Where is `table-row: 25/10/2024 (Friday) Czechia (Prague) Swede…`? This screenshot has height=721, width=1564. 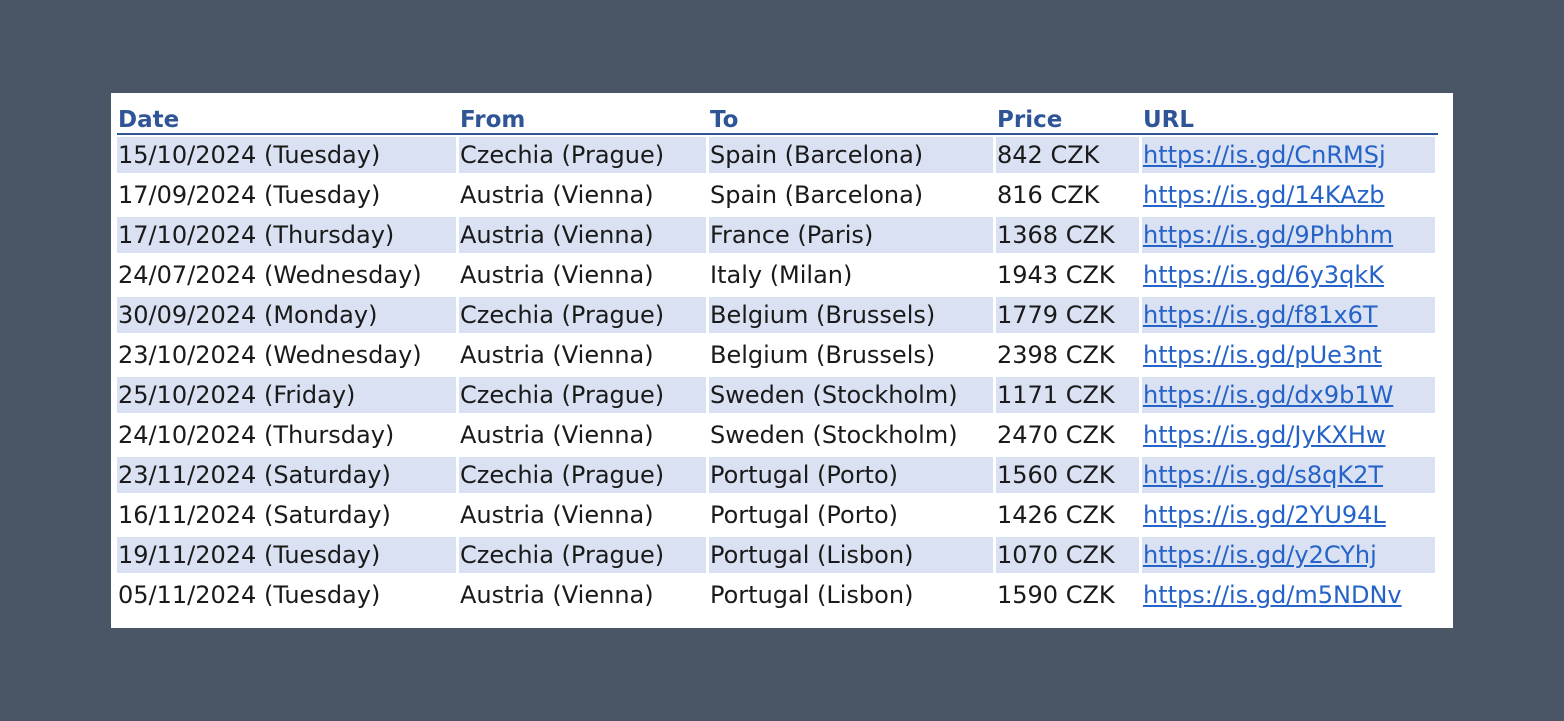
table-row: 25/10/2024 (Friday) Czechia (Prague) Swede… is located at coordinates (777, 395).